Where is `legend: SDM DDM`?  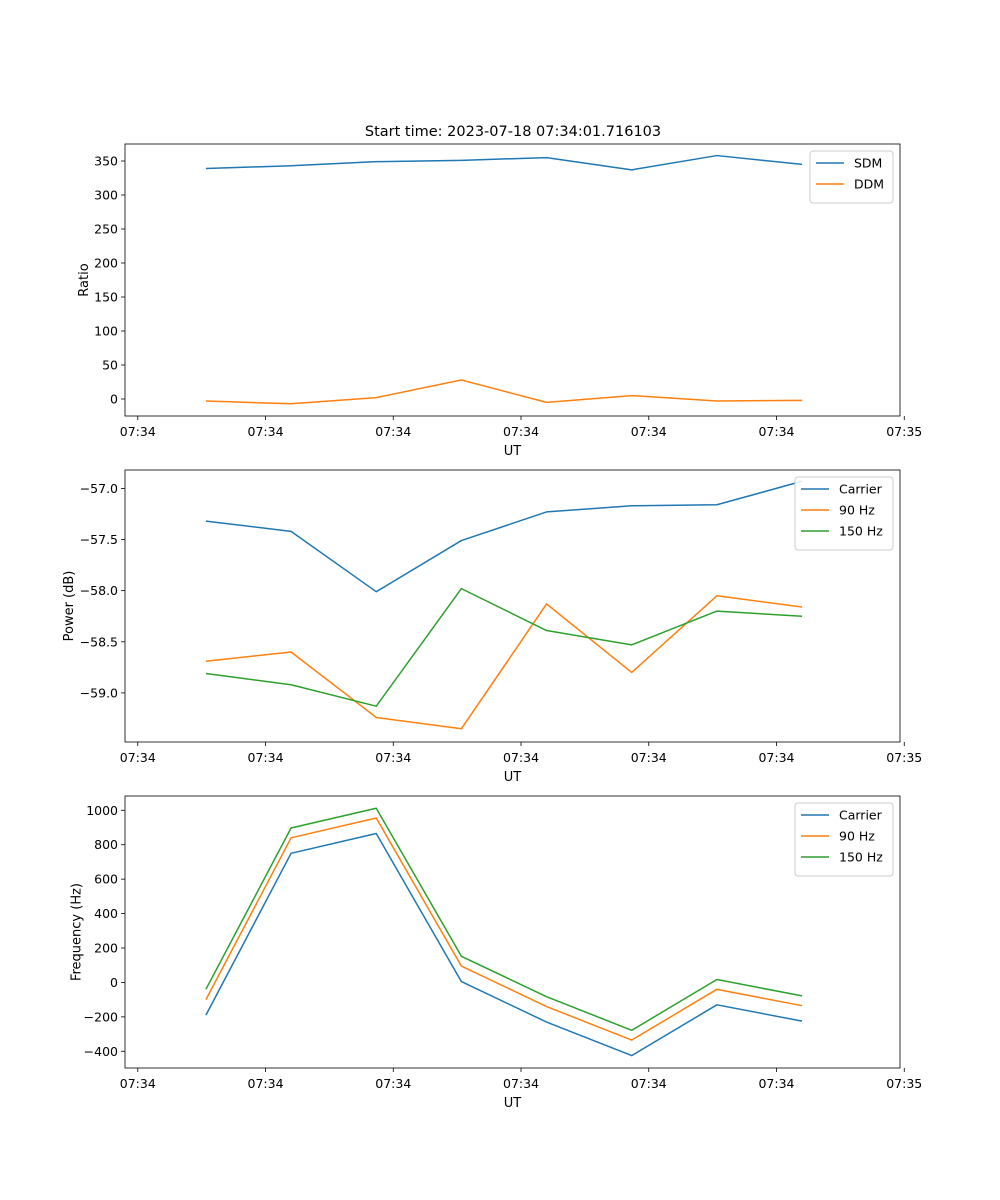
legend: SDM DDM is located at coordinates (851, 177).